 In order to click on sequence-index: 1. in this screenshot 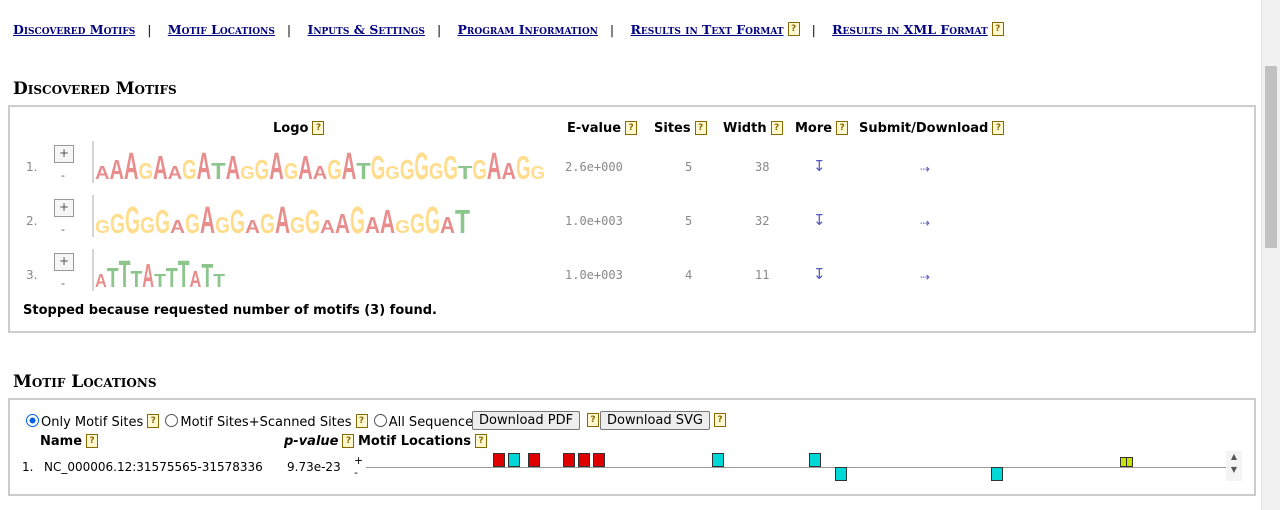, I will do `click(28, 467)`.